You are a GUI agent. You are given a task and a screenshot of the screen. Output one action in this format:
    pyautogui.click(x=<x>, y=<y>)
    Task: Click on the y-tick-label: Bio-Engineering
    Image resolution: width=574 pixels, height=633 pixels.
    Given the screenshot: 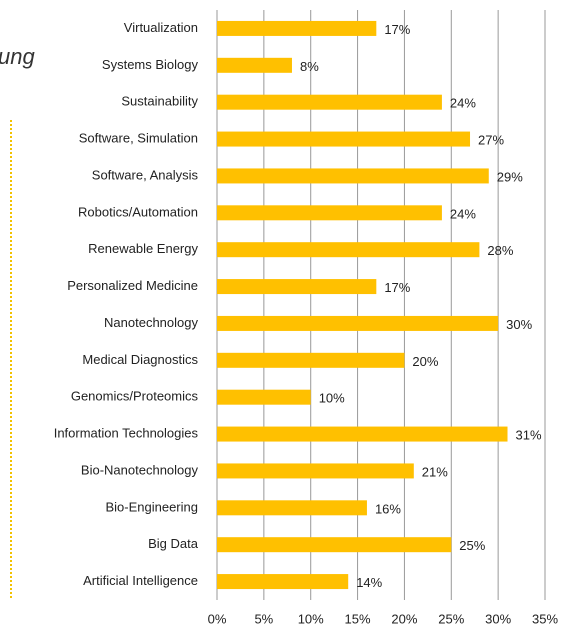 What is the action you would take?
    pyautogui.click(x=151, y=506)
    